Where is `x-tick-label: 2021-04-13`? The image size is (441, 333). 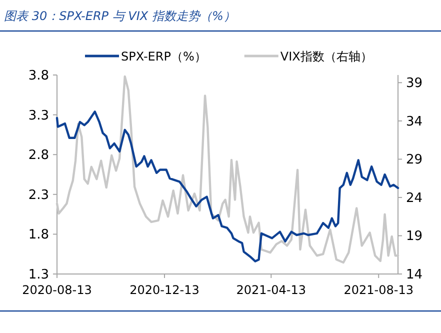
x-tick-label: 2021-04-13 is located at coordinates (271, 290).